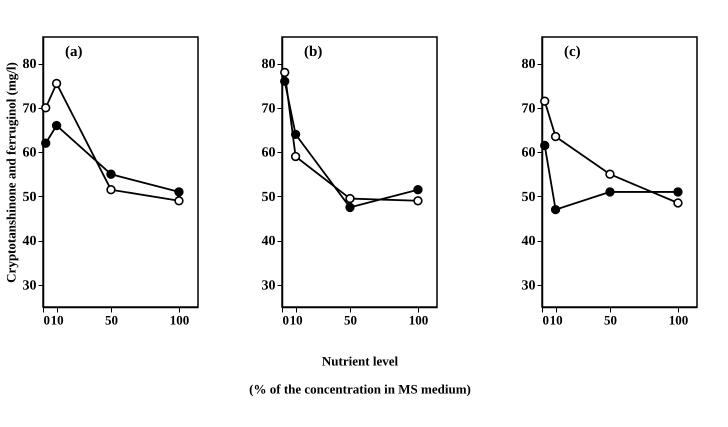  What do you see at coordinates (73, 52) in the screenshot?
I see `chart-title: (a)` at bounding box center [73, 52].